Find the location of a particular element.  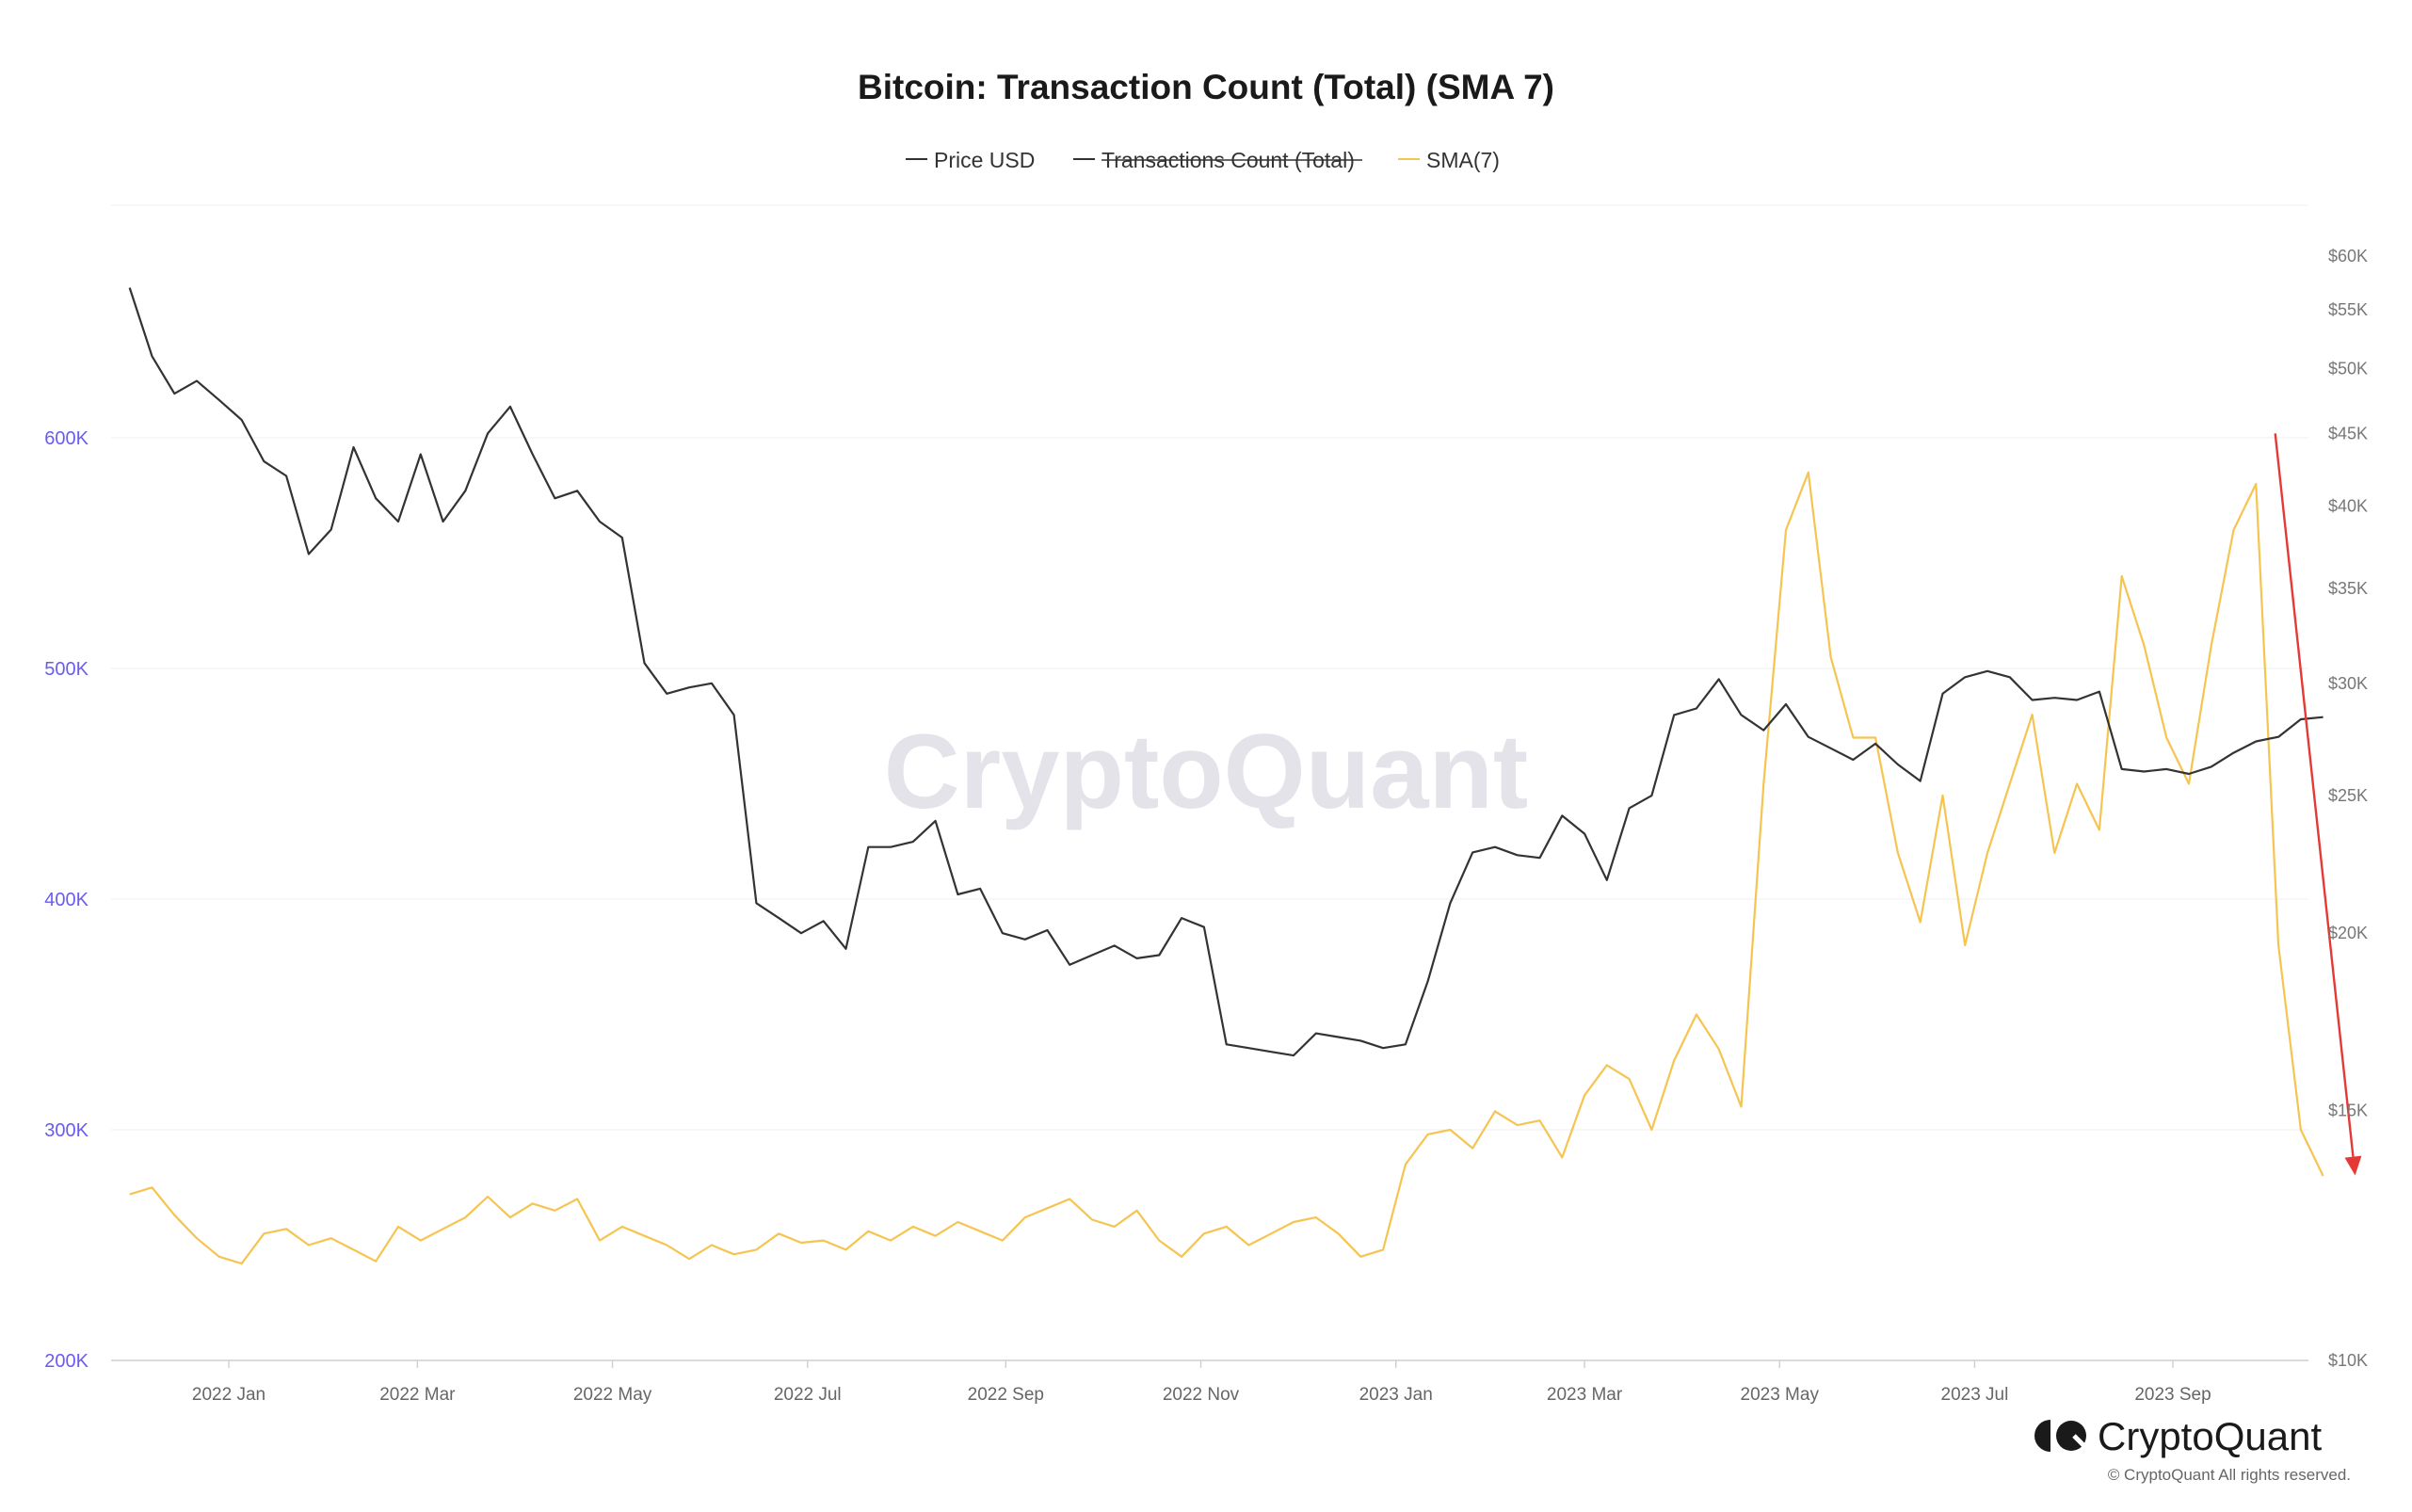

legend-item-price: Price USD is located at coordinates (970, 160).